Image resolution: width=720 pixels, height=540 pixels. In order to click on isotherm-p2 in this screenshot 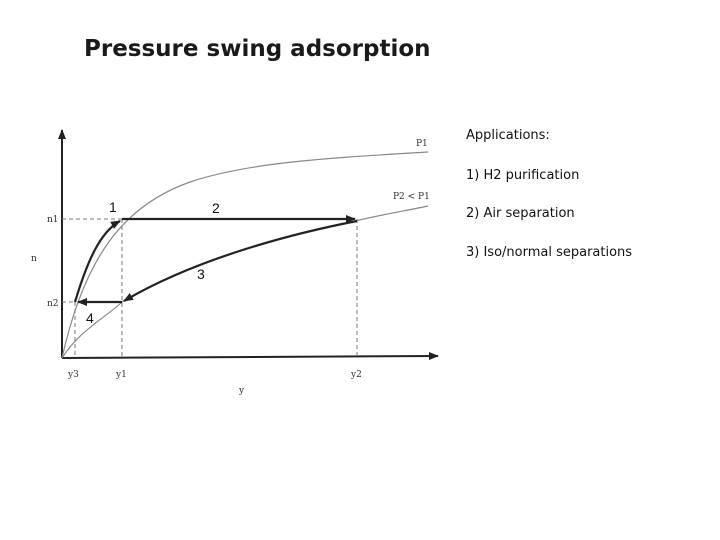, I will do `click(245, 282)`.